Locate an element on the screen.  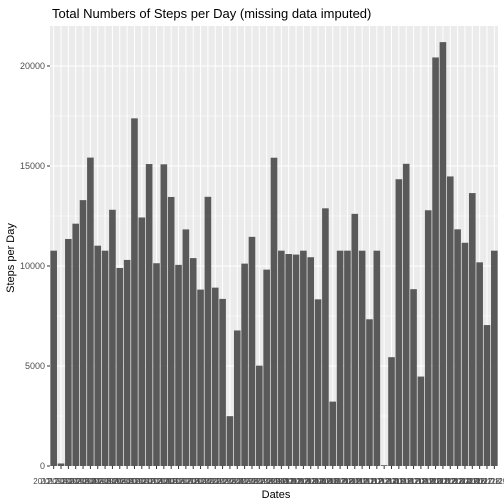
x-axis-title: Dates is located at coordinates (276, 495).